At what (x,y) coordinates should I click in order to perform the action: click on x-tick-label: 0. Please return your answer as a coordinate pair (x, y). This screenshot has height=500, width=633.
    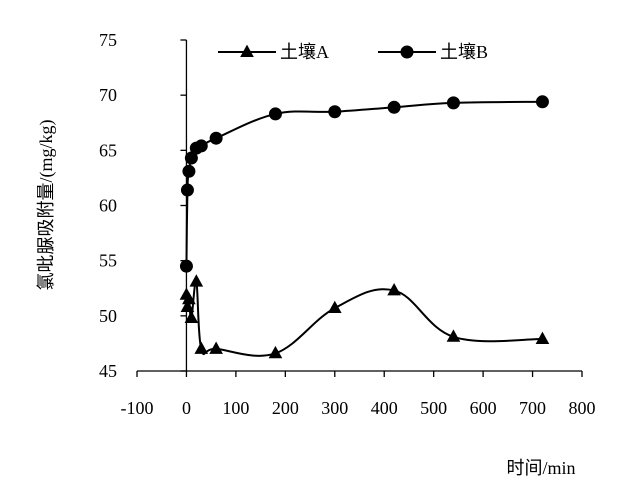
    Looking at the image, I should click on (186, 408).